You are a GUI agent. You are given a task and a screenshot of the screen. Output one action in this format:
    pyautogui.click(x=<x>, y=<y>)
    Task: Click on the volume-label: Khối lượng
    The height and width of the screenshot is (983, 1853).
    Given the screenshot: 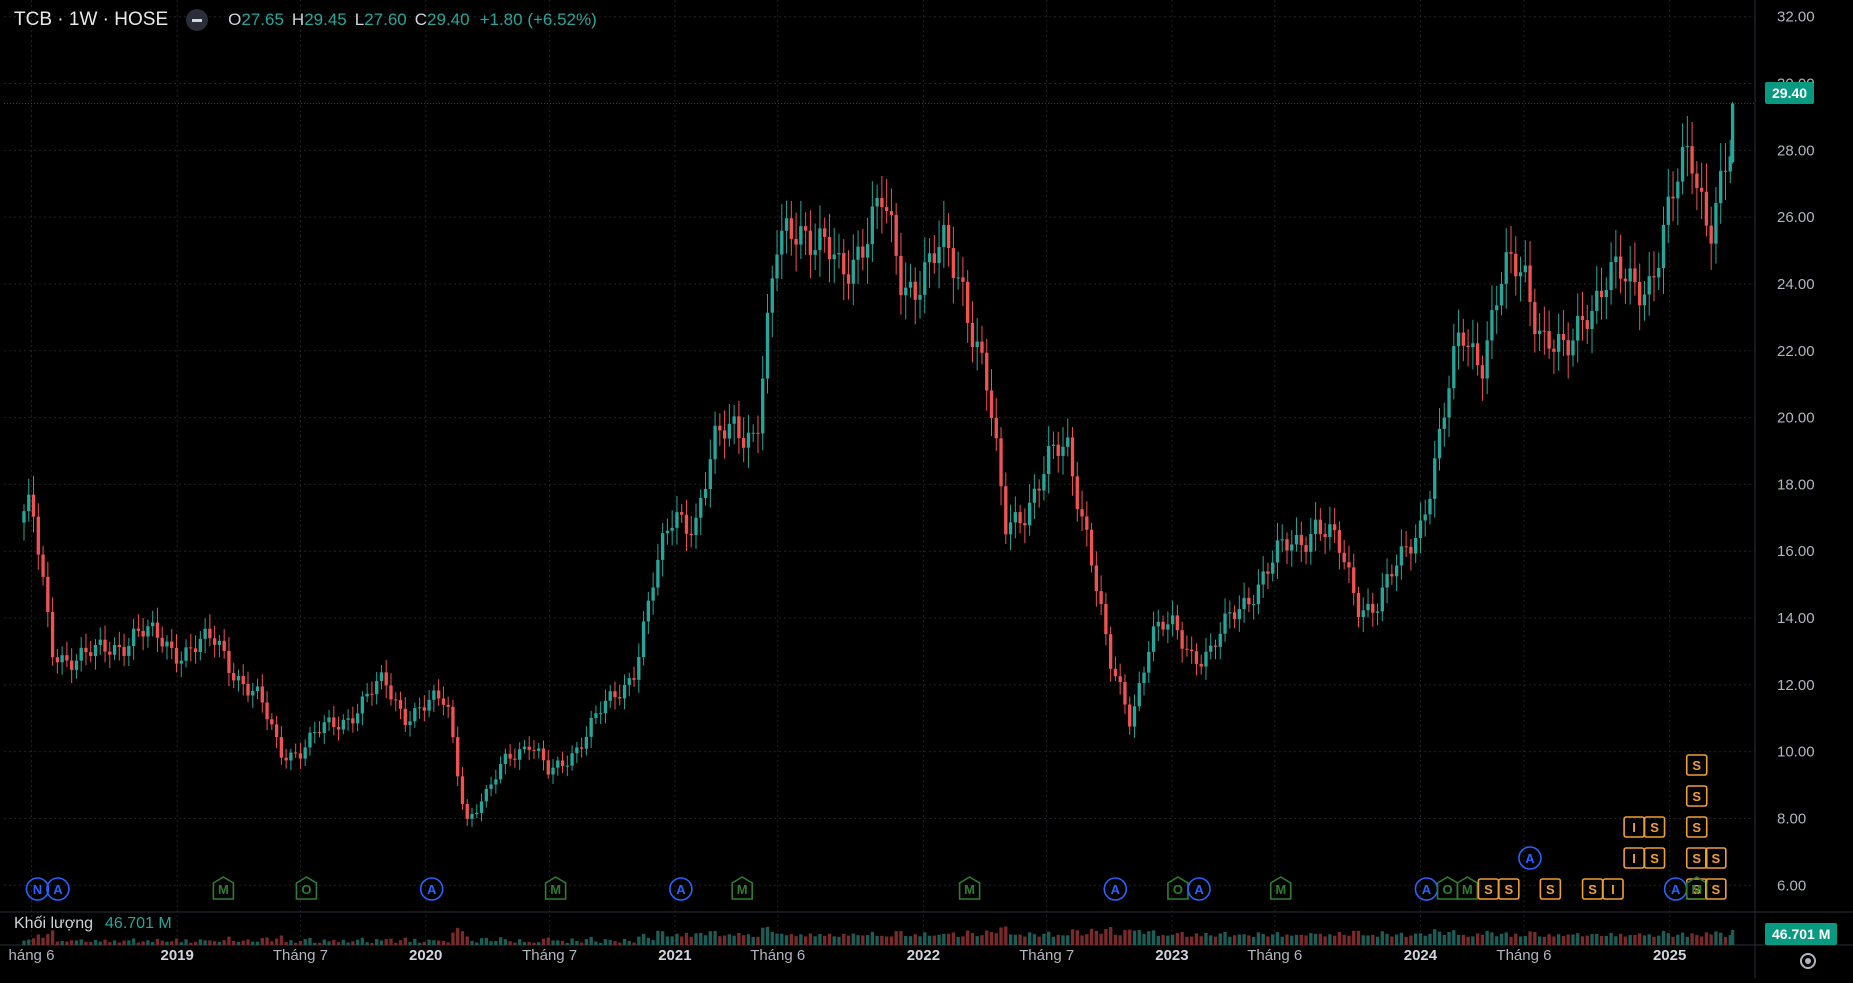 What is the action you would take?
    pyautogui.click(x=54, y=923)
    